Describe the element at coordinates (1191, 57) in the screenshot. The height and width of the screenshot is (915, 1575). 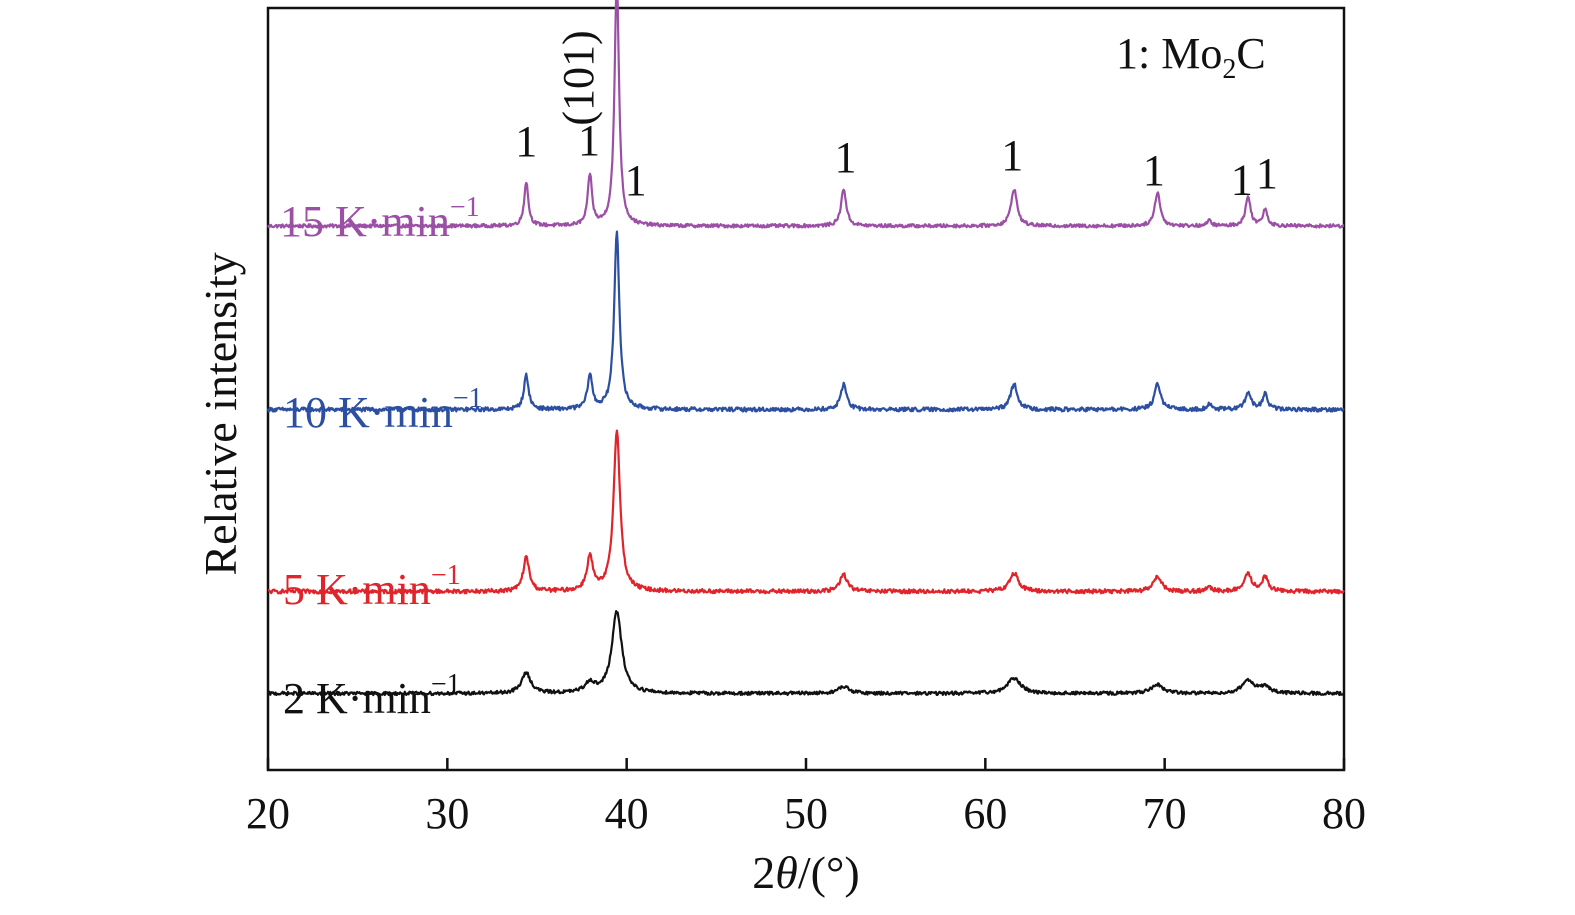
I see `phase-legend: 1: Mo2C` at that location.